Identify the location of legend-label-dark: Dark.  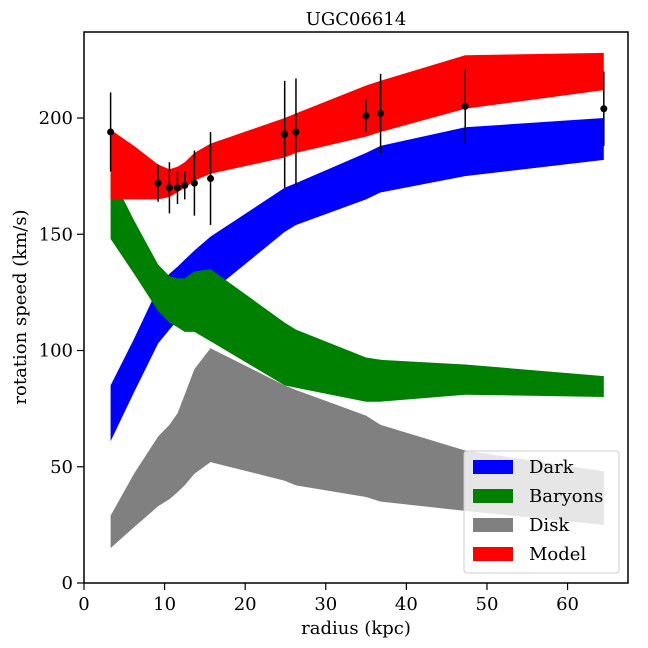
(552, 467).